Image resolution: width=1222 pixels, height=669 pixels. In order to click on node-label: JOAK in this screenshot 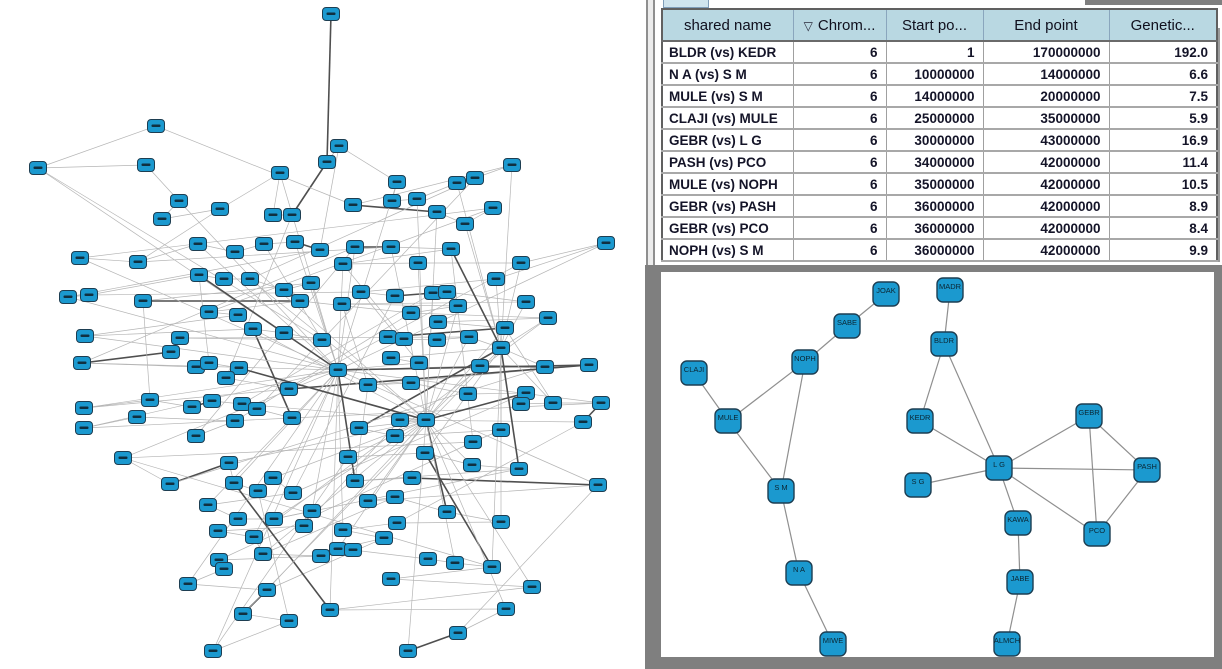, I will do `click(886, 290)`.